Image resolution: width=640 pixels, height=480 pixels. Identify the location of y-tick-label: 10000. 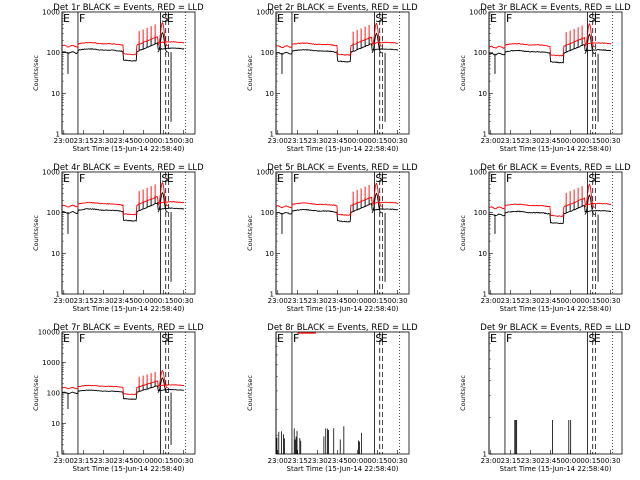
(49, 333).